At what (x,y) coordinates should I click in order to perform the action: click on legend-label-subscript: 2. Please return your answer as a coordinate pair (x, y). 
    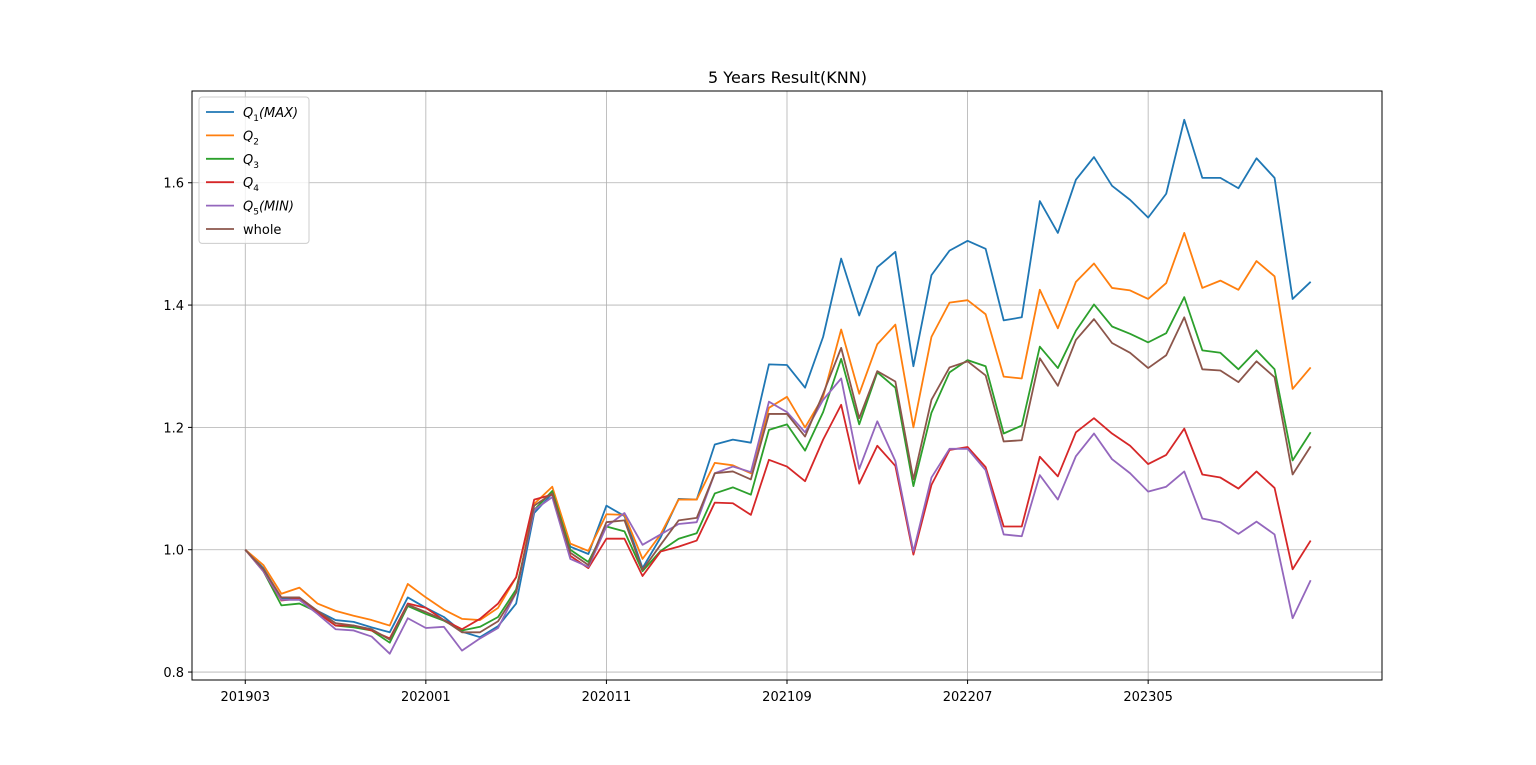
    Looking at the image, I should click on (256, 142).